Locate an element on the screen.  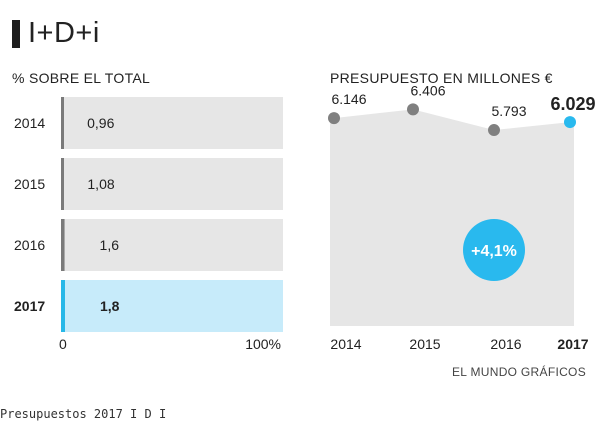
credit-text: EL MUNDO GRÁFICOS is located at coordinates (519, 372).